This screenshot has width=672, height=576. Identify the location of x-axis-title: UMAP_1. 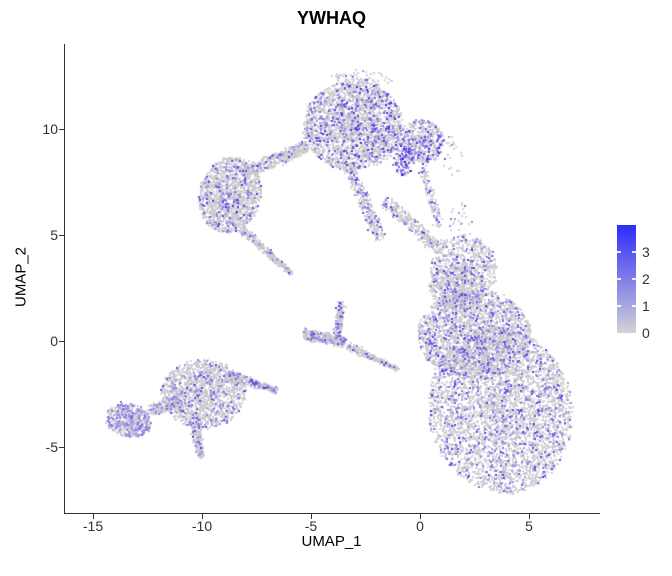
(331, 541).